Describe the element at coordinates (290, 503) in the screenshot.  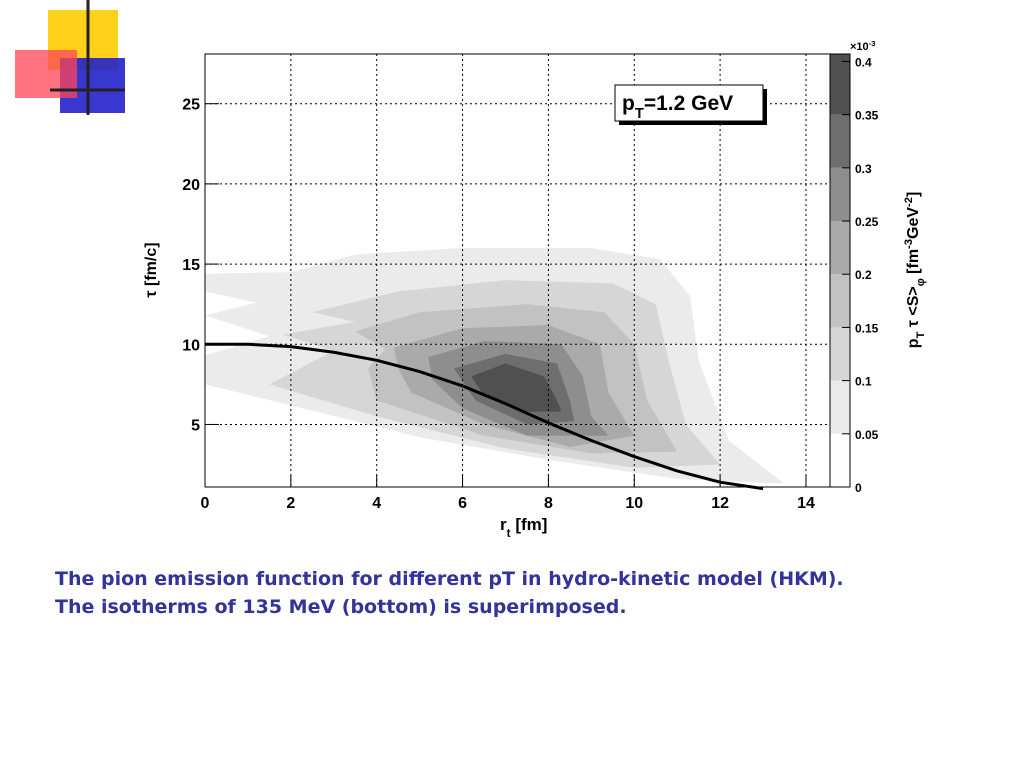
I see `x-tick-label: 2` at that location.